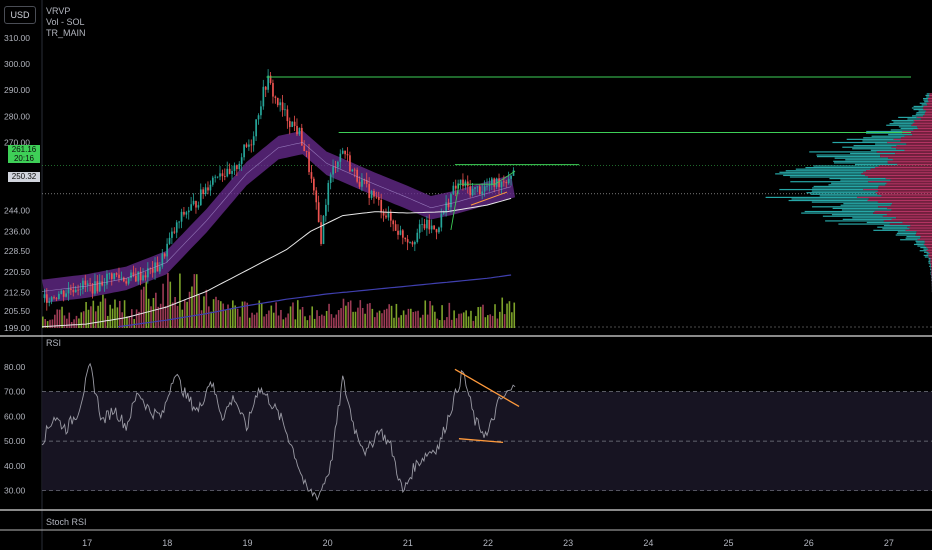  What do you see at coordinates (15, 416) in the screenshot?
I see `rsi-tick-label: 60.00` at bounding box center [15, 416].